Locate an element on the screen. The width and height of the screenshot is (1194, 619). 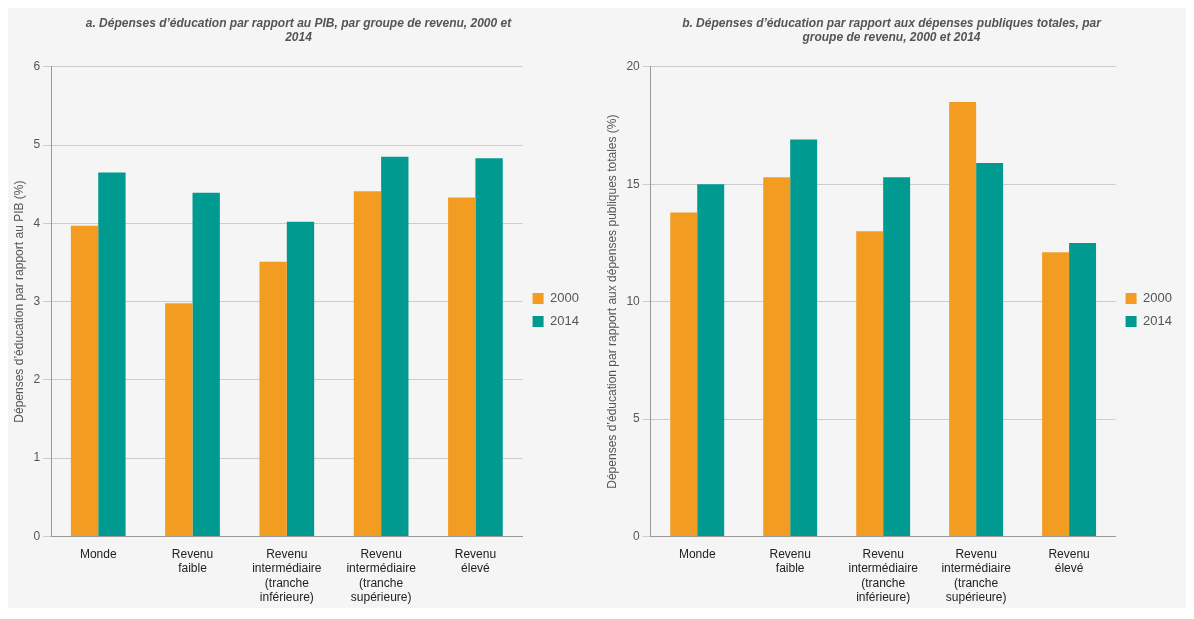
y-axis-title: Dépenses d’éducation par rapport au PIB (%) is located at coordinates (18, 301).